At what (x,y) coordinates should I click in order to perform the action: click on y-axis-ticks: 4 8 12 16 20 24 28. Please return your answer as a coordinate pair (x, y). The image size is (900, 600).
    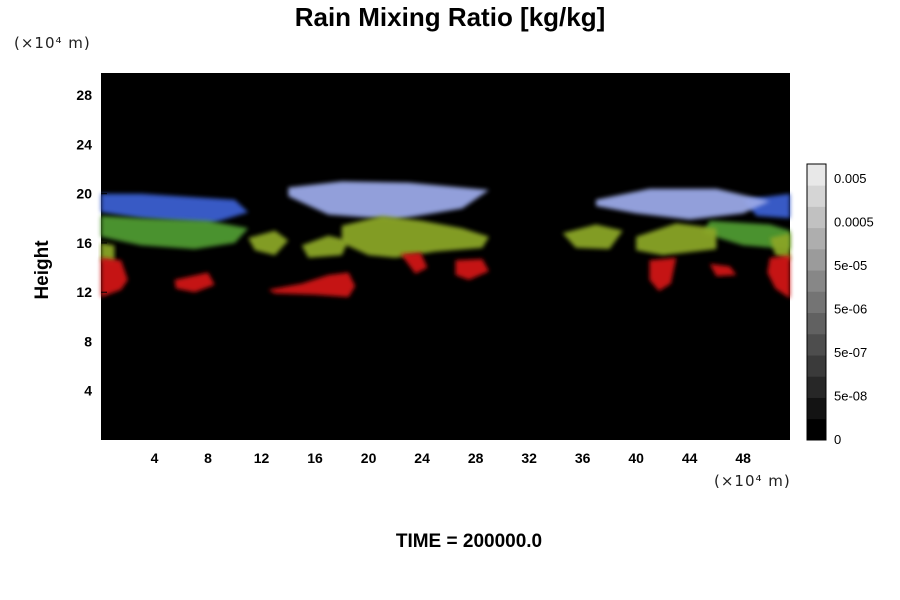
    Looking at the image, I should click on (91, 243).